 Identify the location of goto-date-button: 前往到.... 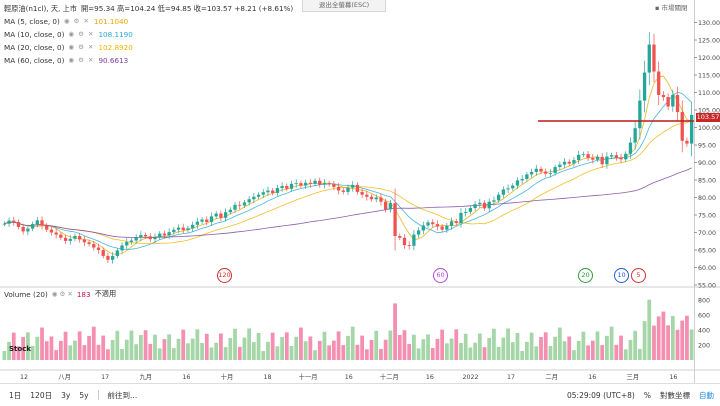
(122, 395).